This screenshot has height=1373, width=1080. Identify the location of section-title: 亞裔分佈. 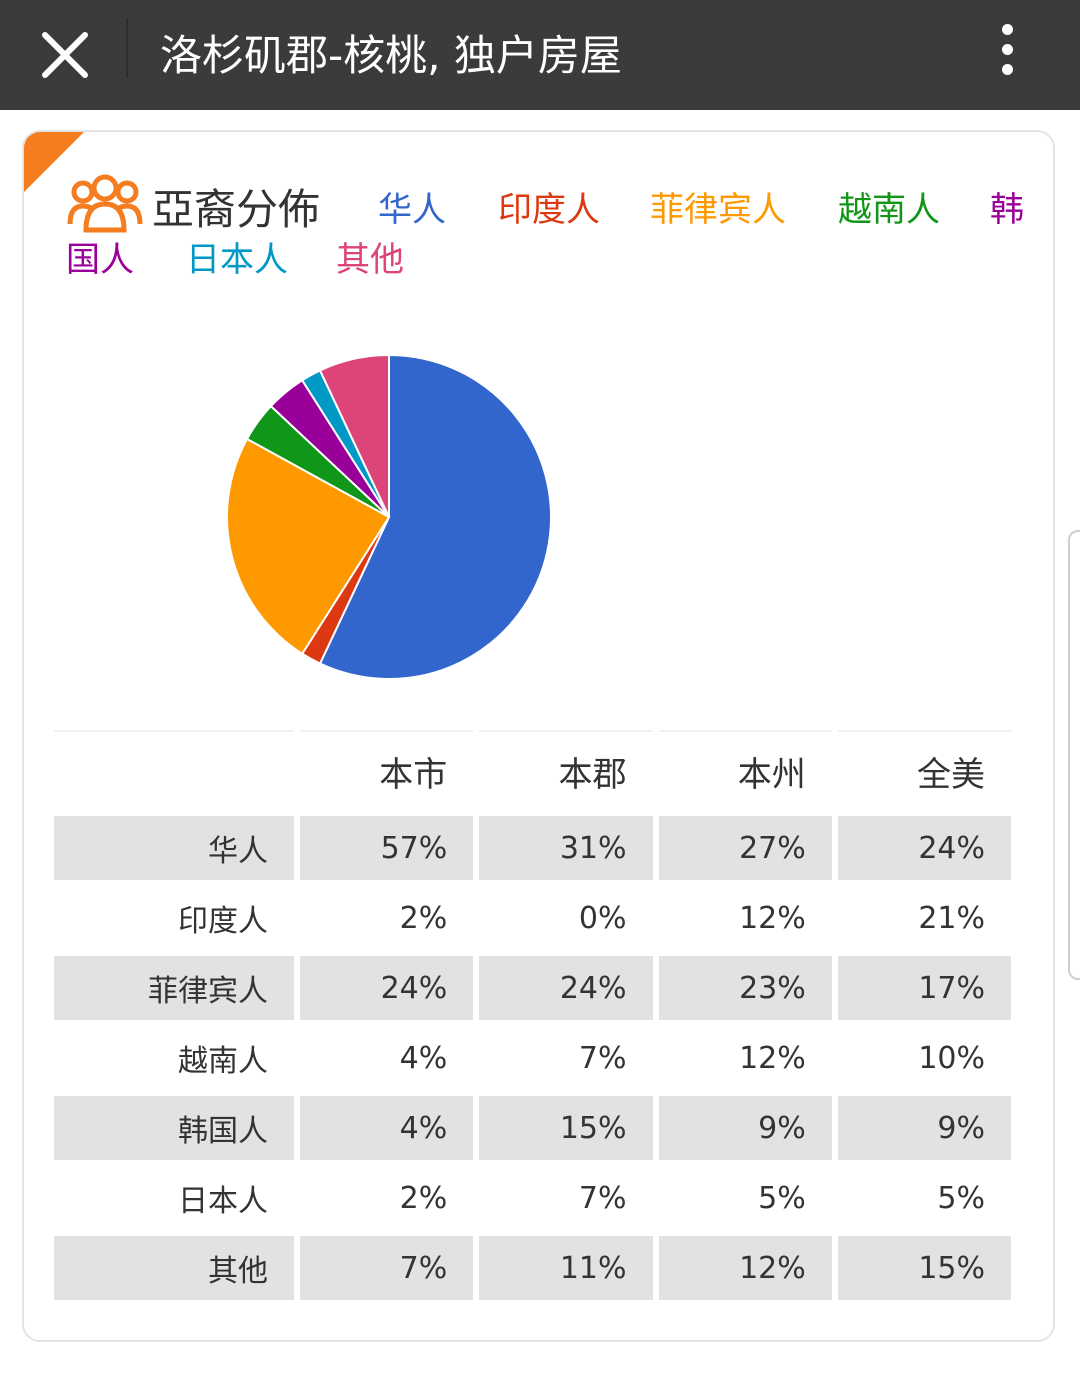
(236, 209).